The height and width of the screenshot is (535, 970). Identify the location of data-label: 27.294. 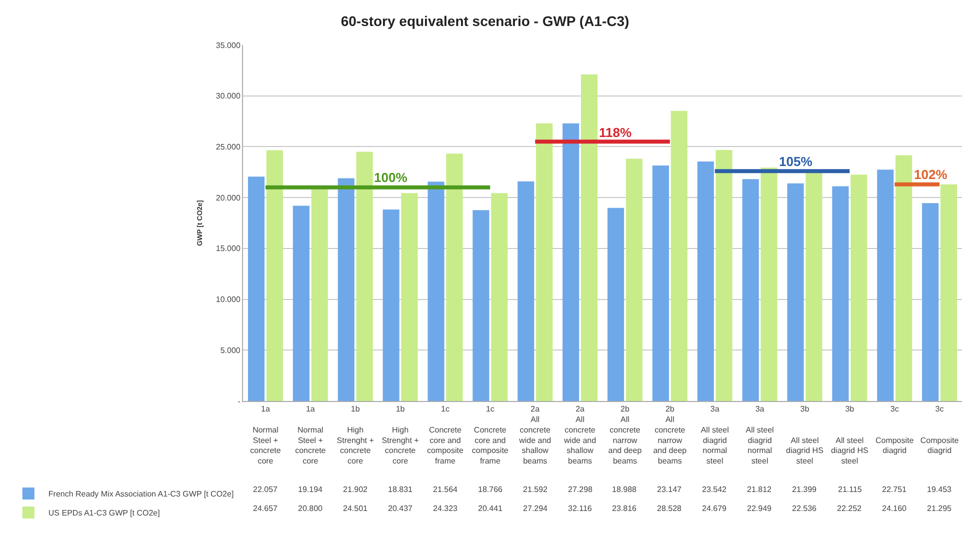
(535, 508).